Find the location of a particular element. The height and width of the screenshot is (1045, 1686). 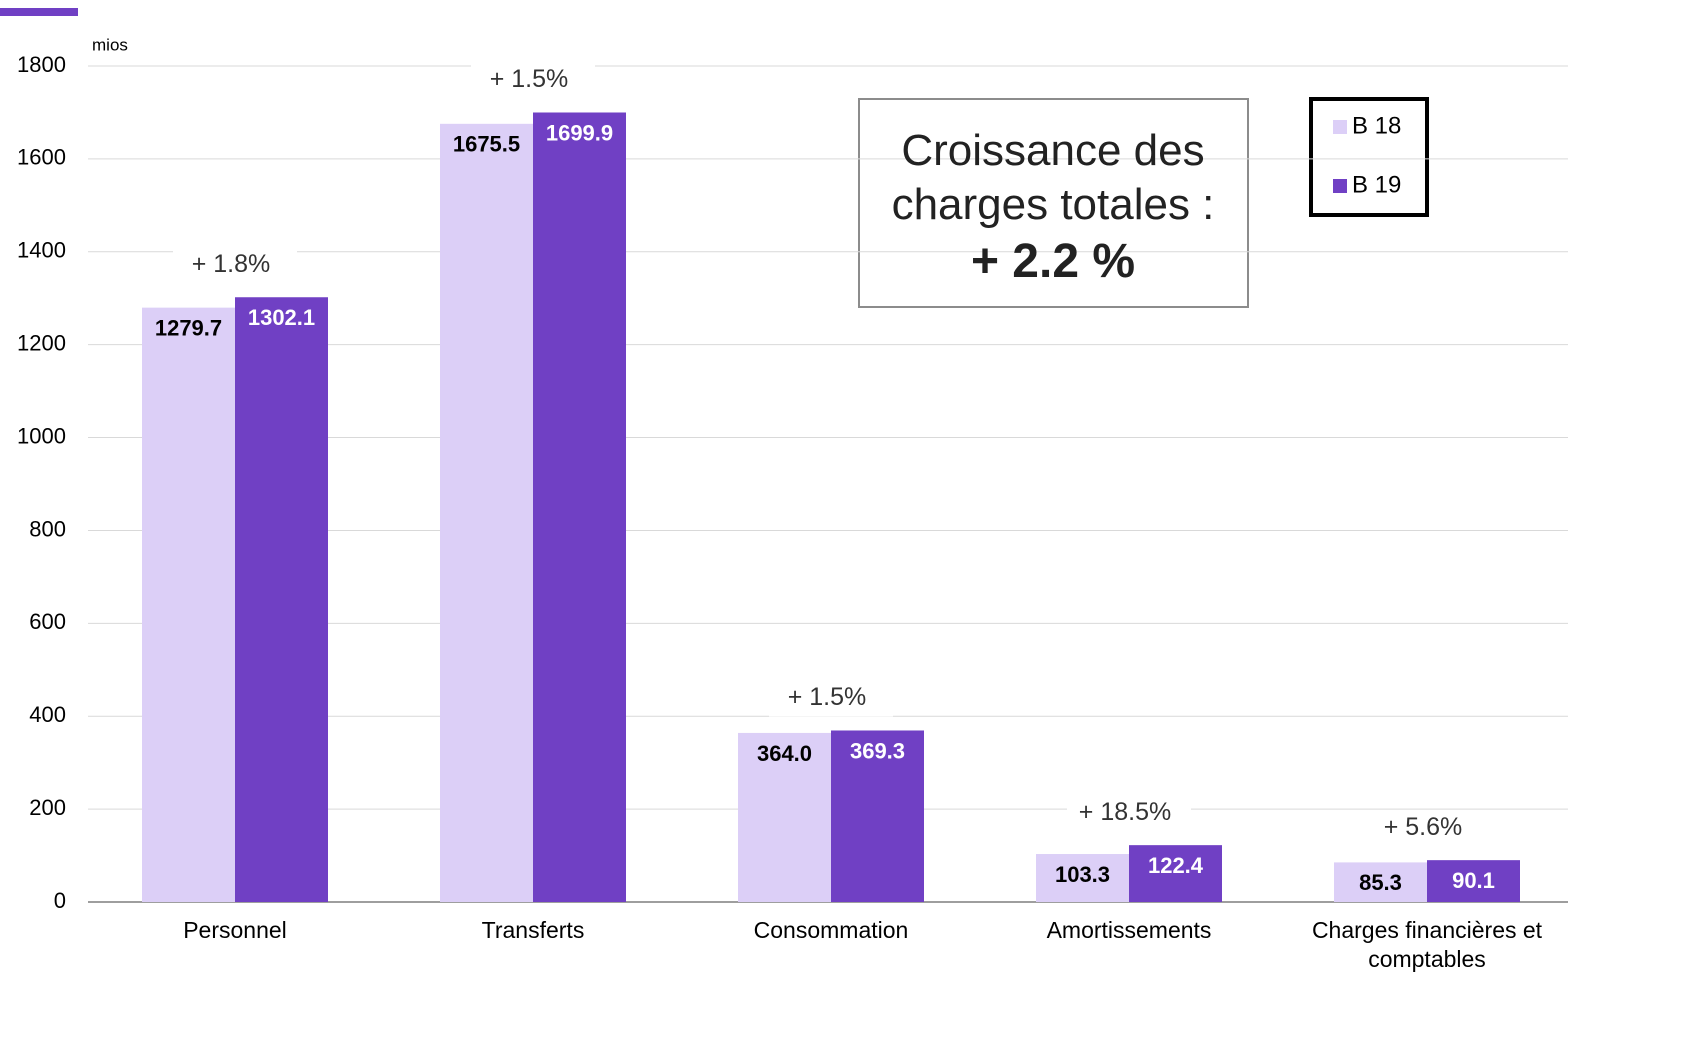

value-label: 1302.1 is located at coordinates (281, 317).